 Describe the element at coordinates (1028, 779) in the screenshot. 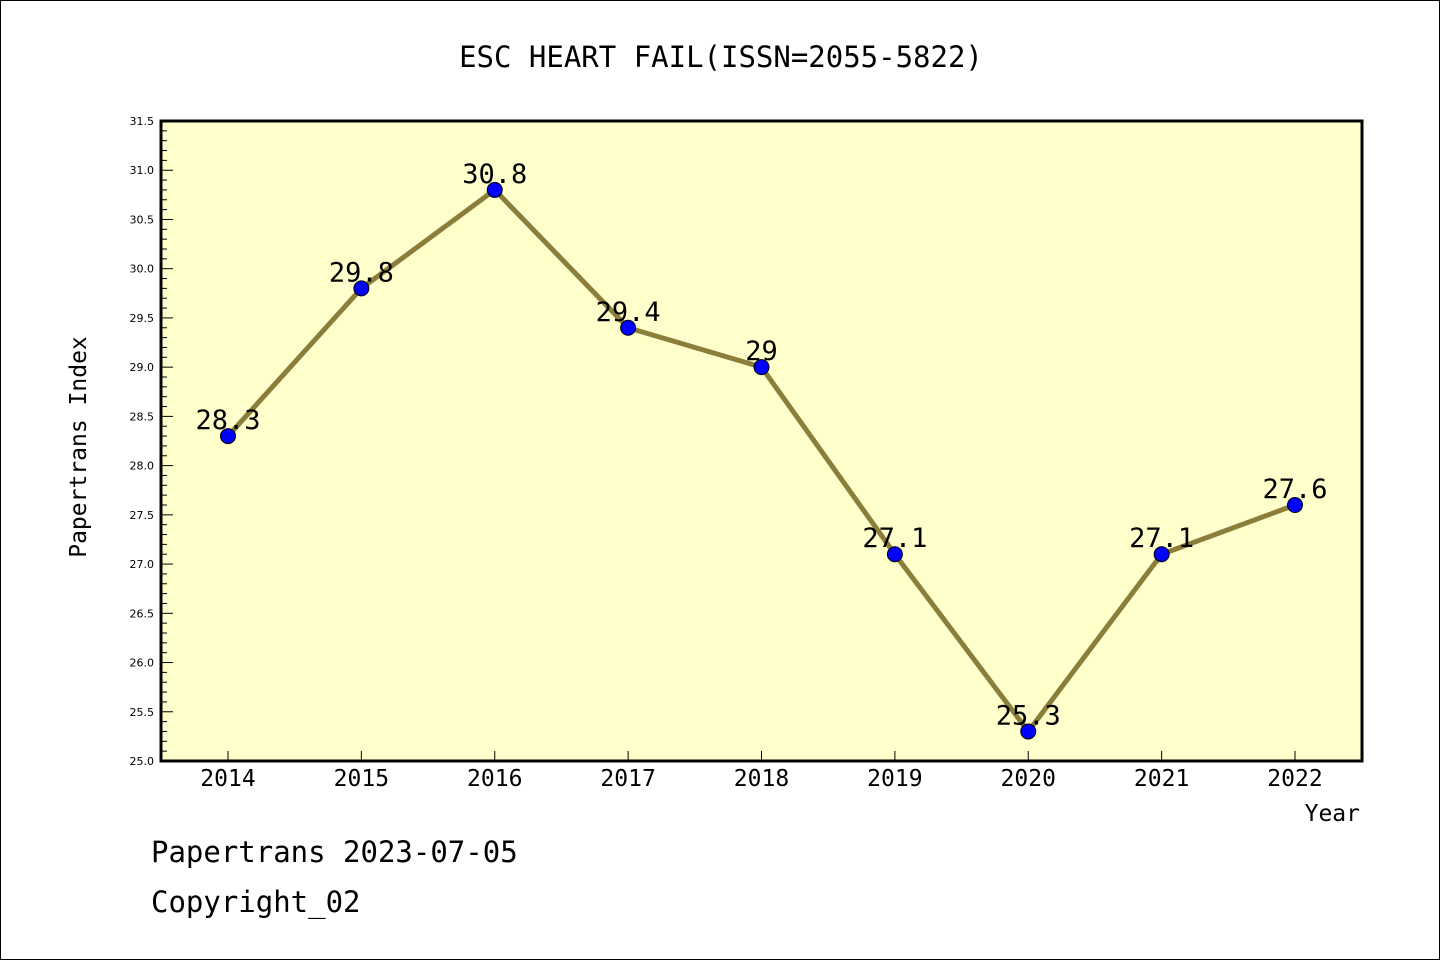

I see `x-tick-label: 2020` at that location.